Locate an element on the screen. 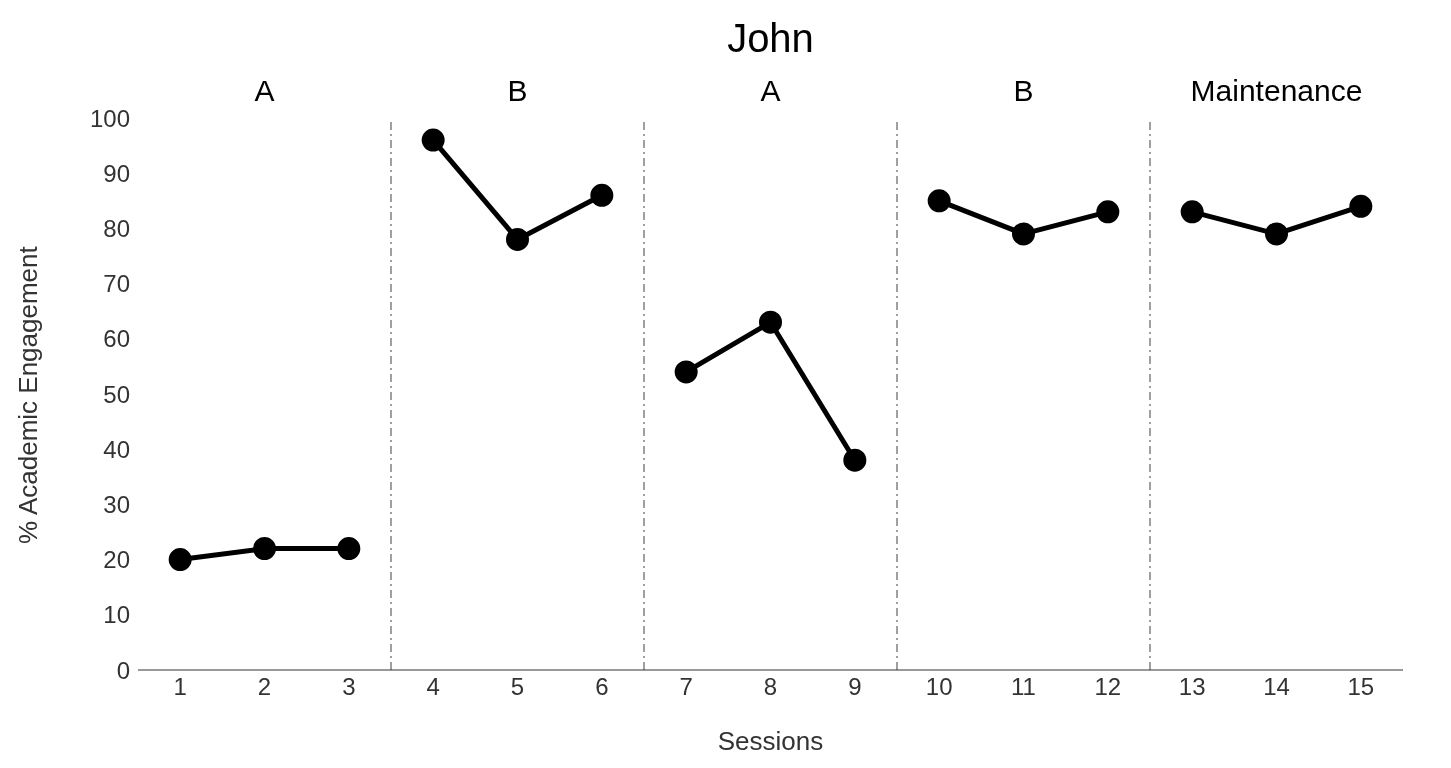 This screenshot has height=768, width=1451. x-tick-label: 13 is located at coordinates (1192, 687).